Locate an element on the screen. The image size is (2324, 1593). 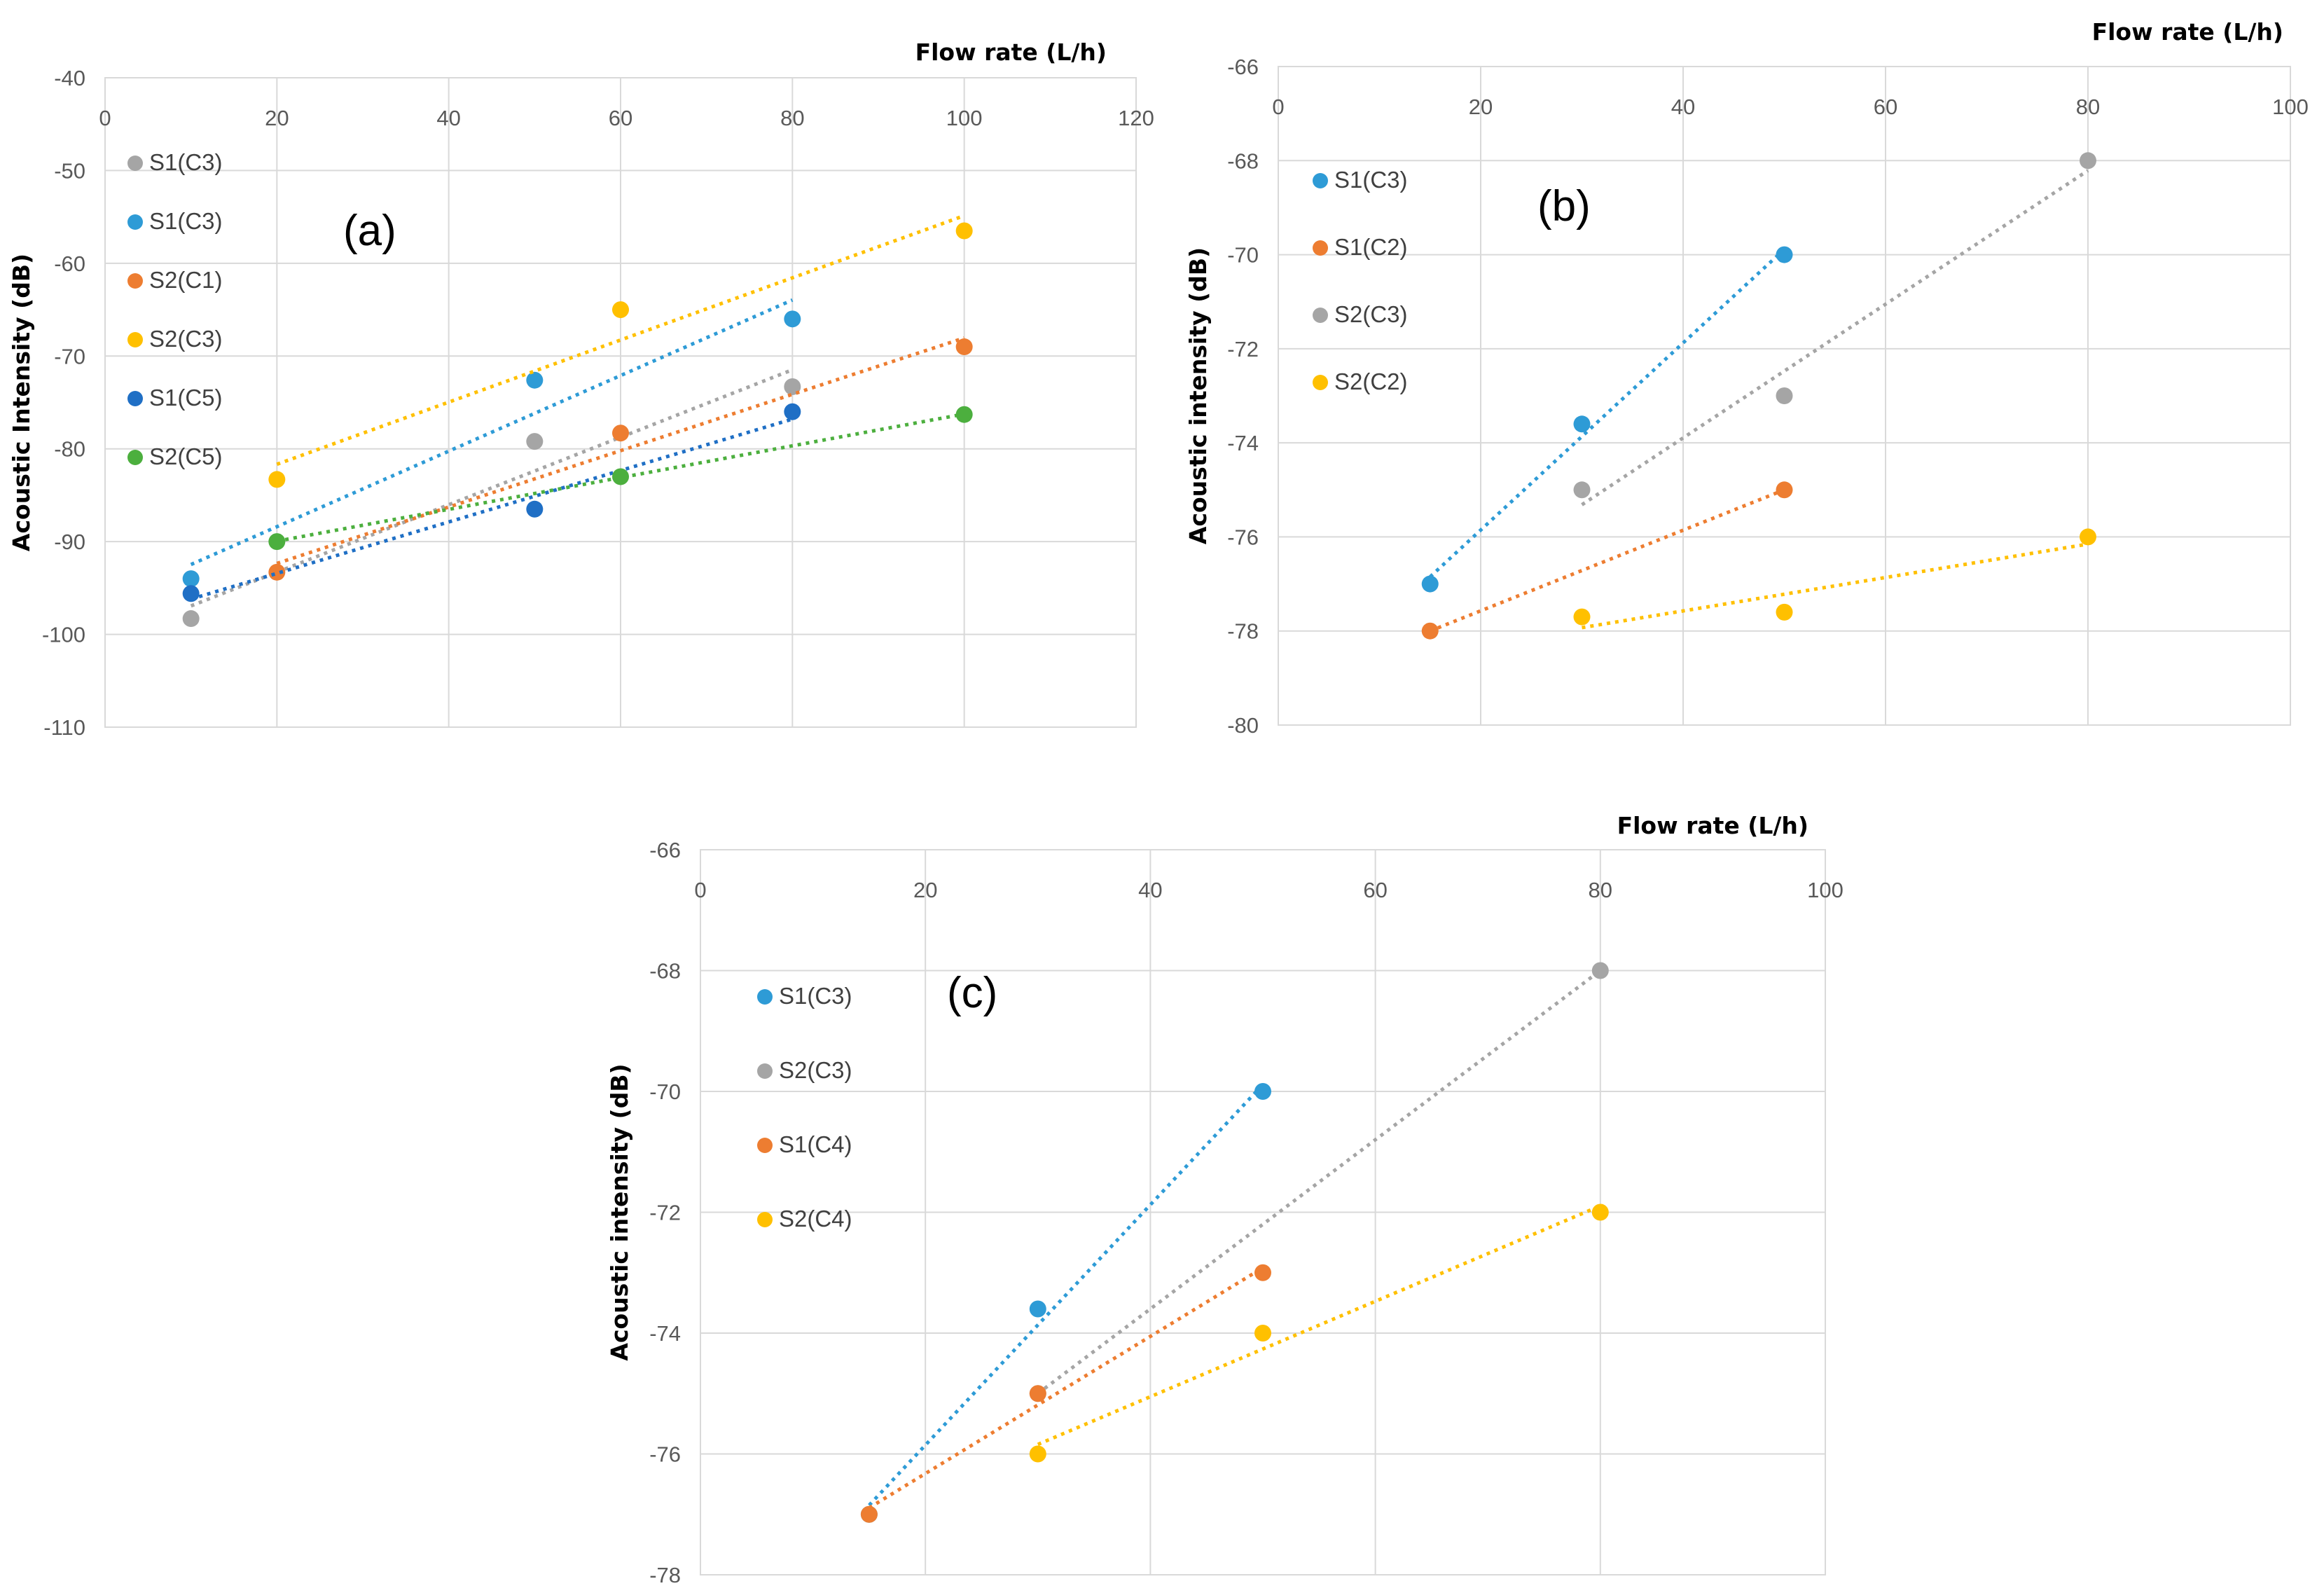
trendline-s2c5 is located at coordinates (620, 478).